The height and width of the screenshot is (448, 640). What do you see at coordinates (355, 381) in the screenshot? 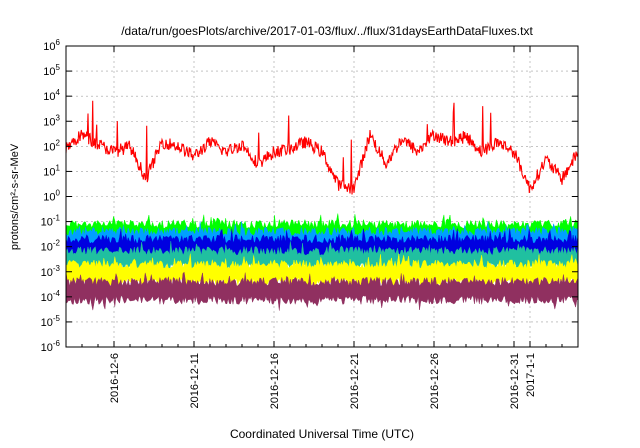
I see `x-tick-label: 2016-12-21` at bounding box center [355, 381].